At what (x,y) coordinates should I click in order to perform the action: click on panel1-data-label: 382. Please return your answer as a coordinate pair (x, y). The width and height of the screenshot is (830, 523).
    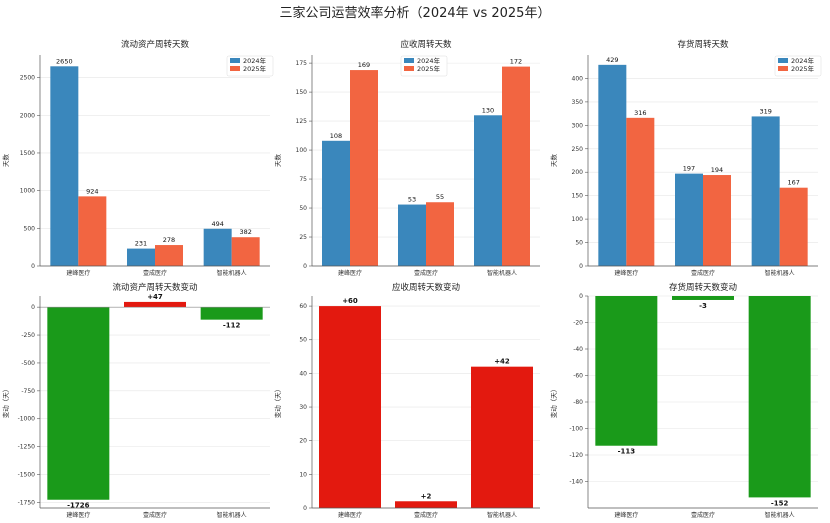
    Looking at the image, I should click on (245, 232).